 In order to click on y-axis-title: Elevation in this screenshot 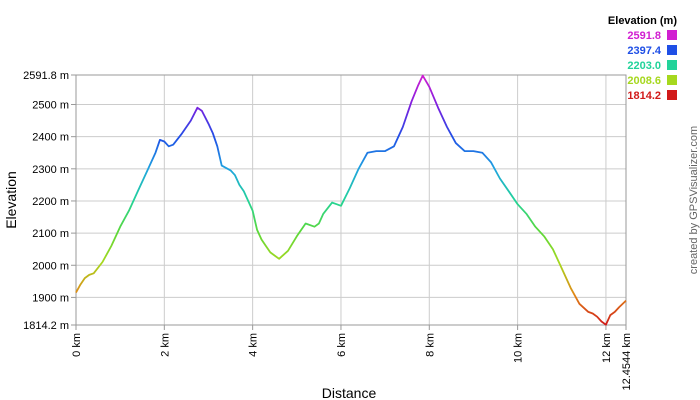, I will do `click(11, 200)`.